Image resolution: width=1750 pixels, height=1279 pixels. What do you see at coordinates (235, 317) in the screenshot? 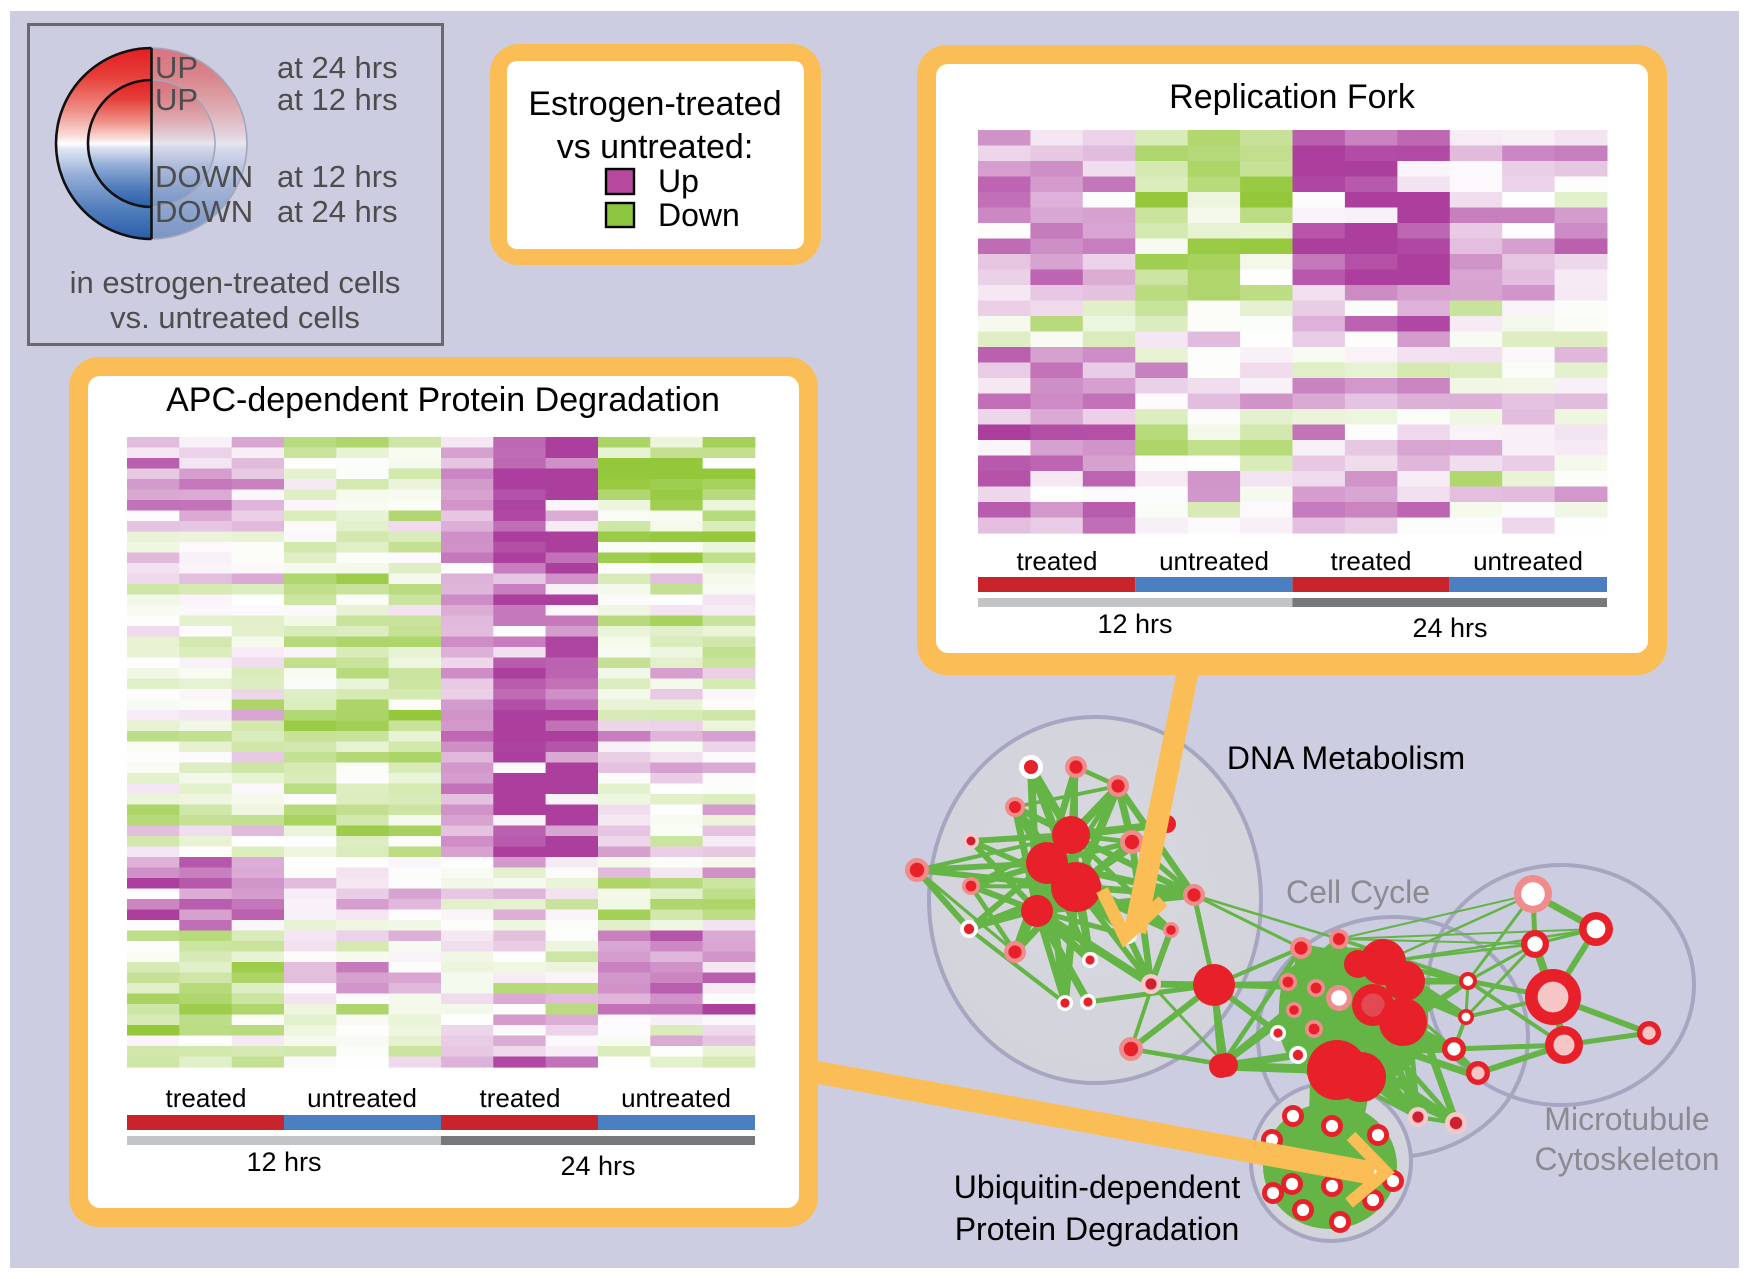
I see `svg-text: vs. untreated cells` at bounding box center [235, 317].